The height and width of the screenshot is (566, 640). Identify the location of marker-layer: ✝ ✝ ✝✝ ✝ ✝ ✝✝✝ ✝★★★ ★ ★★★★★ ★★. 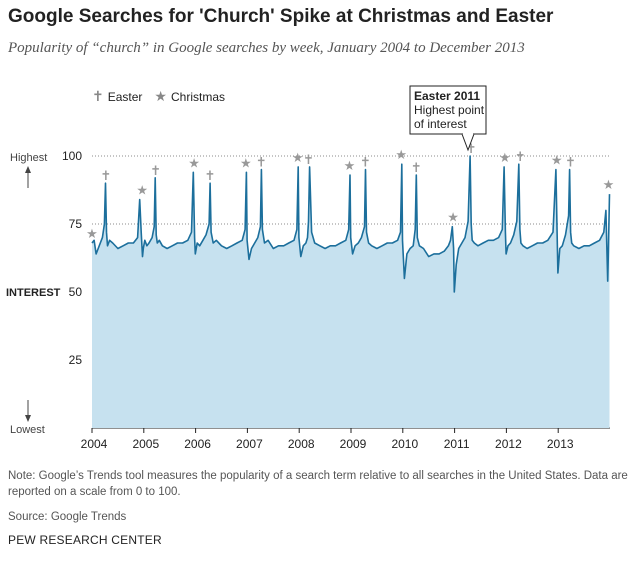
(350, 192).